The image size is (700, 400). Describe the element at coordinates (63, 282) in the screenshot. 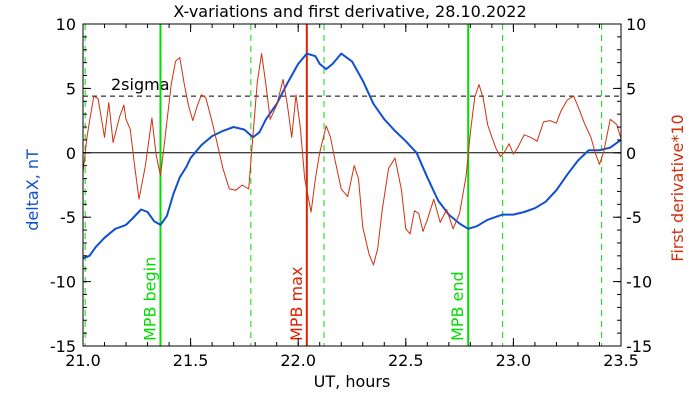

I see `y-tick-label-left: -10` at that location.